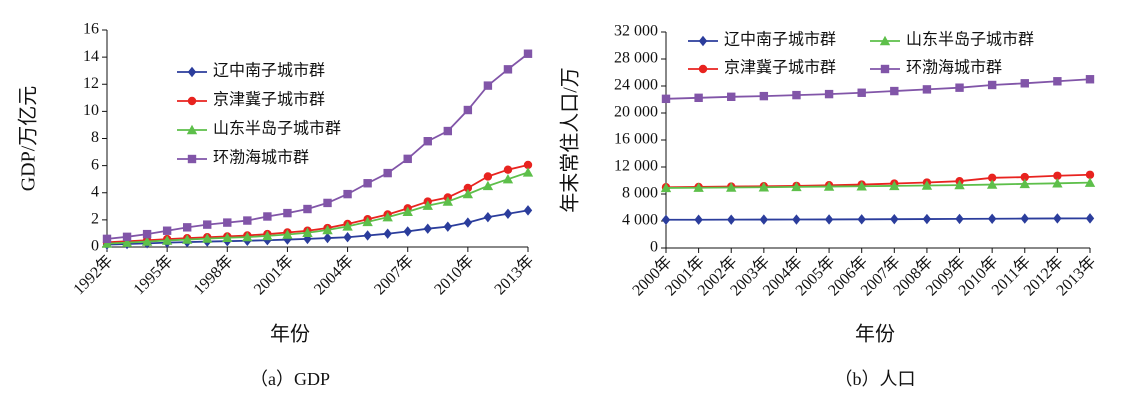 Image resolution: width=1129 pixels, height=403 pixels. I want to click on y-tick-label: 10, so click(91, 110).